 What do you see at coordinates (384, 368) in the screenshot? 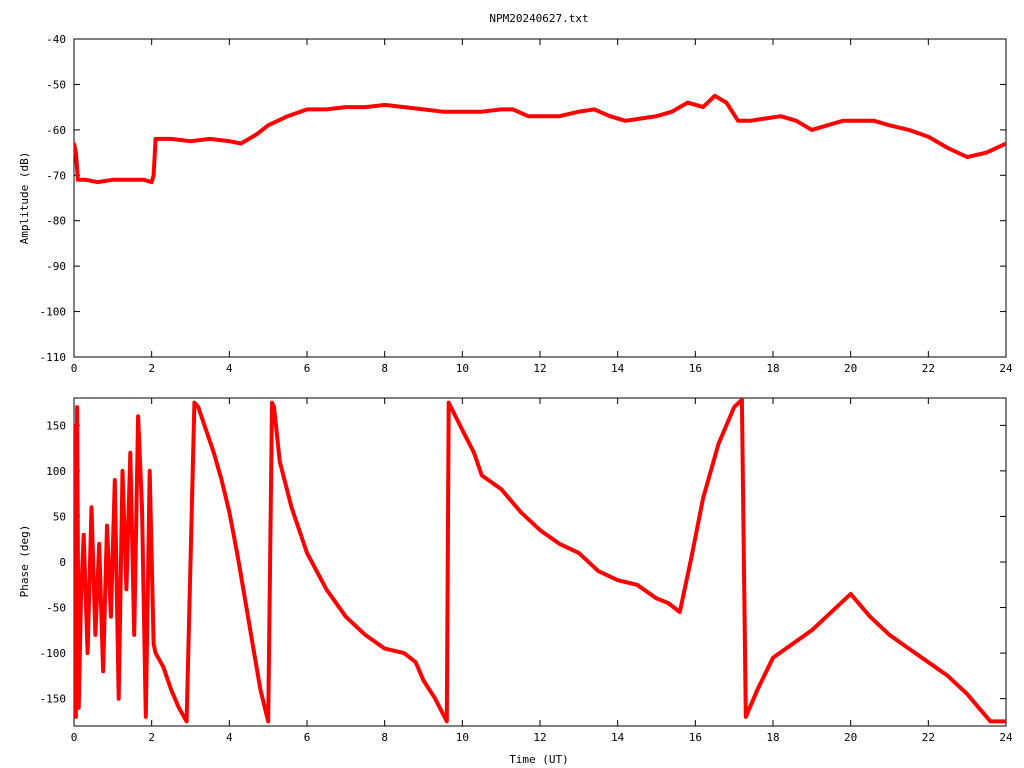
I see `amplitude-x-tick-label: 8` at bounding box center [384, 368].